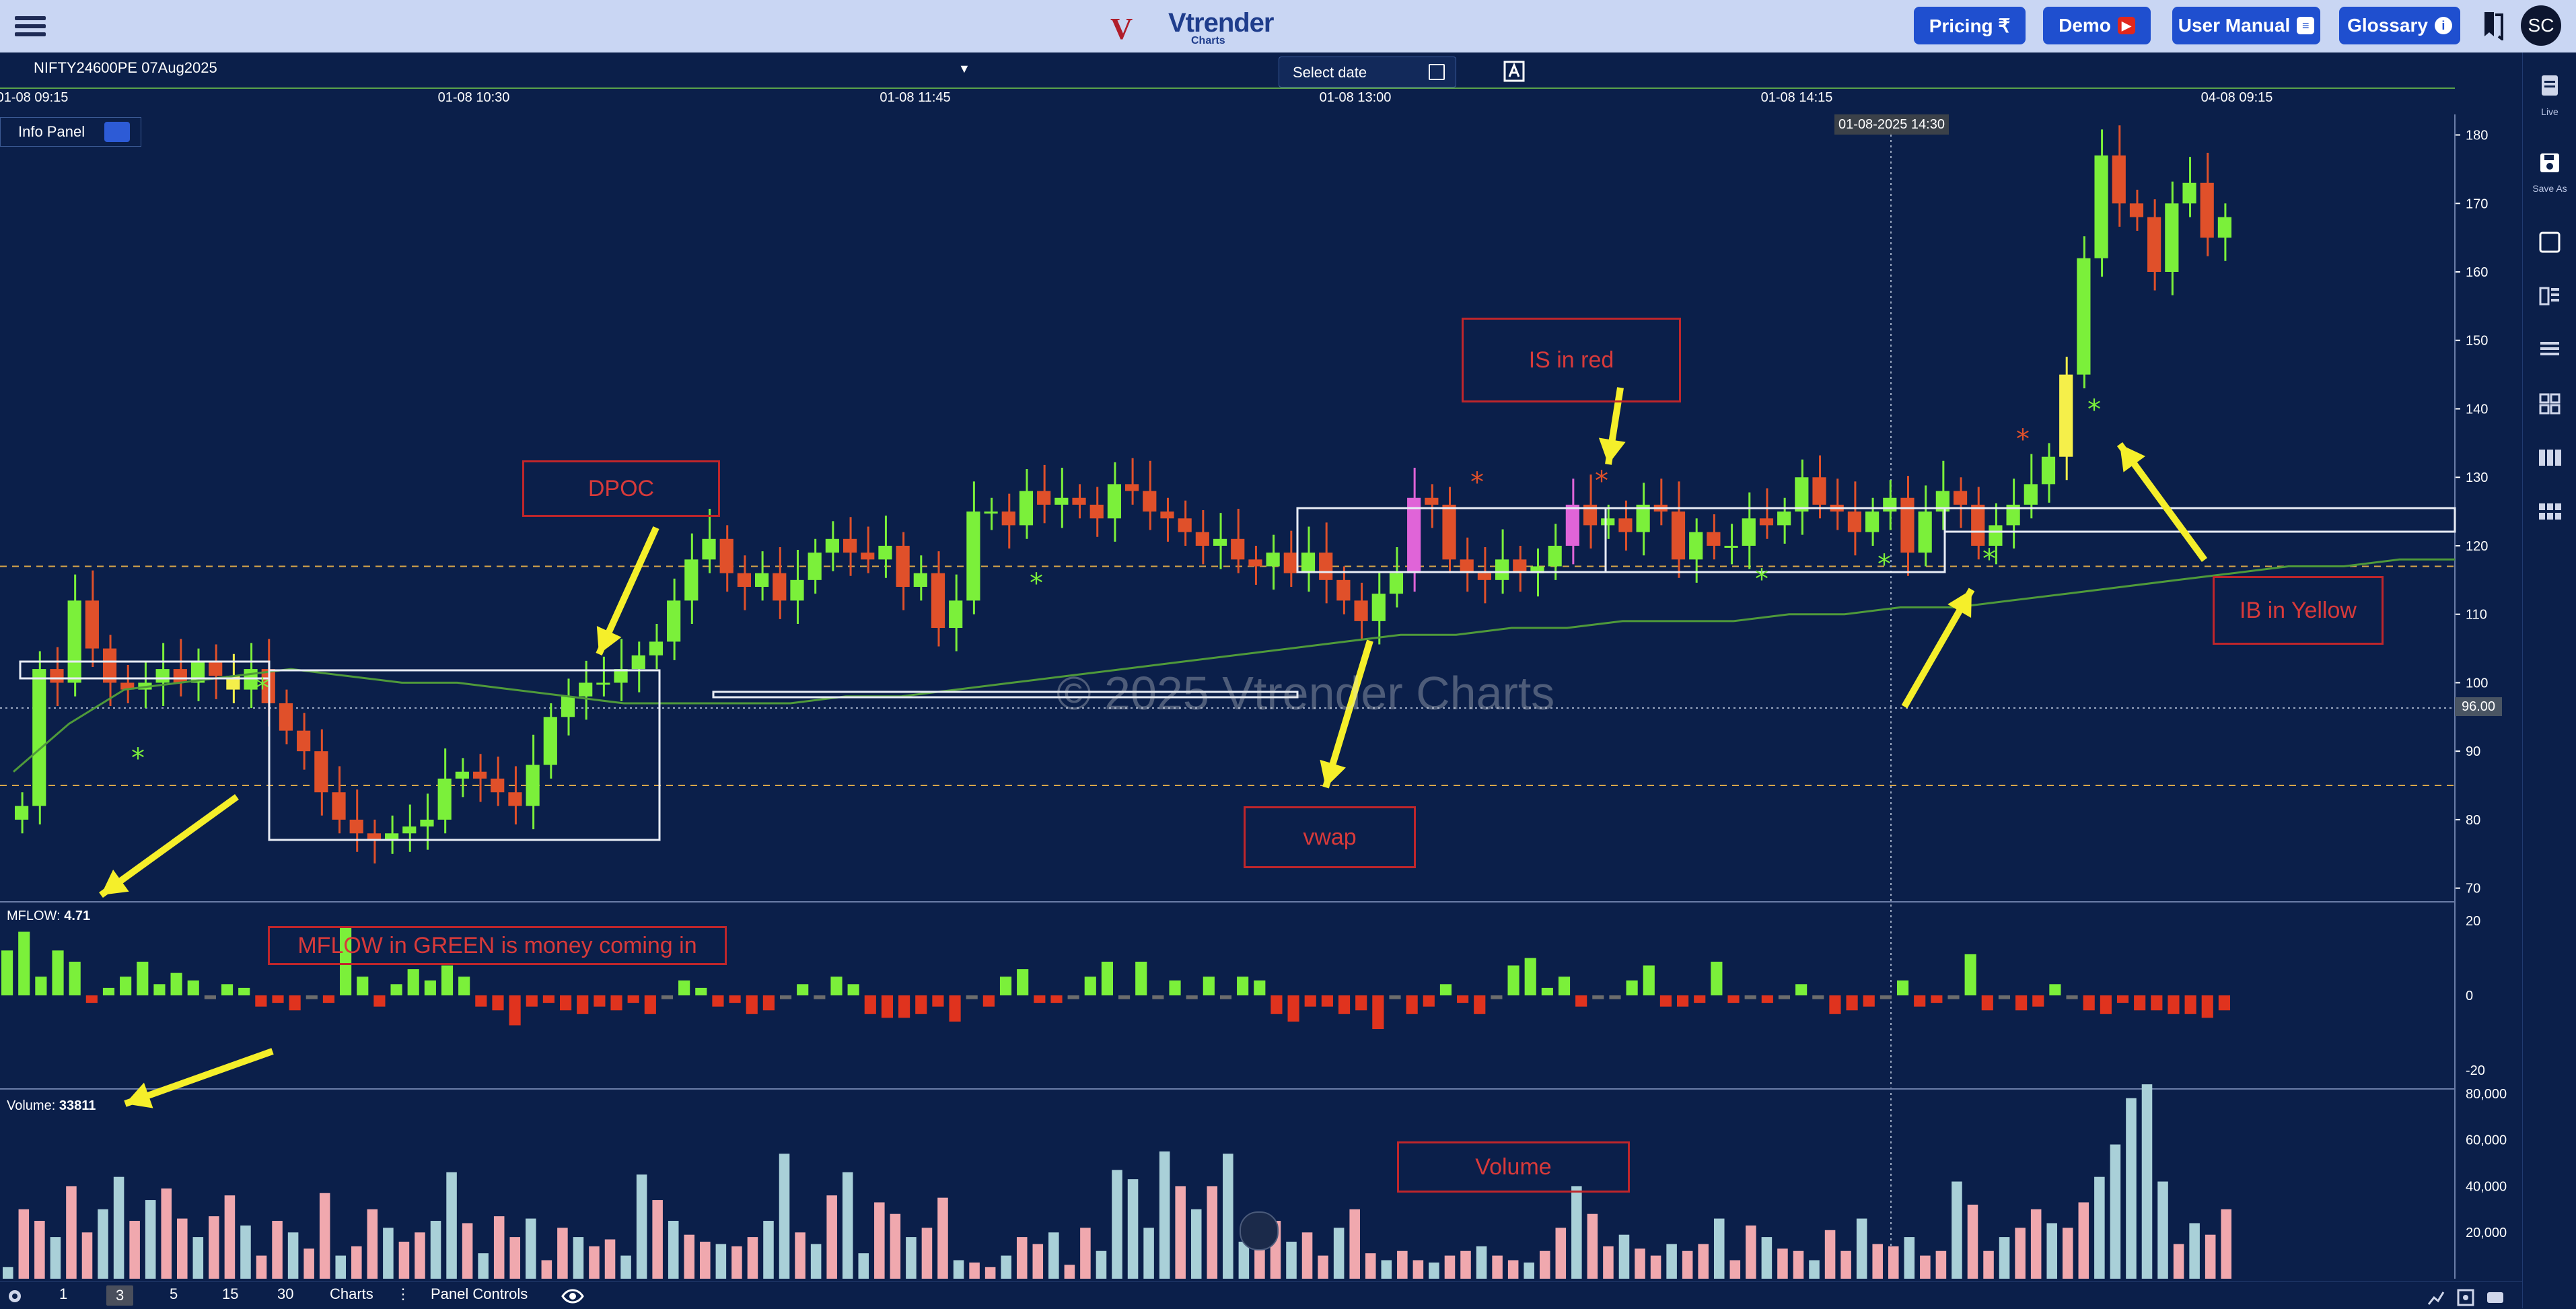 Image resolution: width=2576 pixels, height=1309 pixels. What do you see at coordinates (2495, 1297) in the screenshot?
I see `rec-icon` at bounding box center [2495, 1297].